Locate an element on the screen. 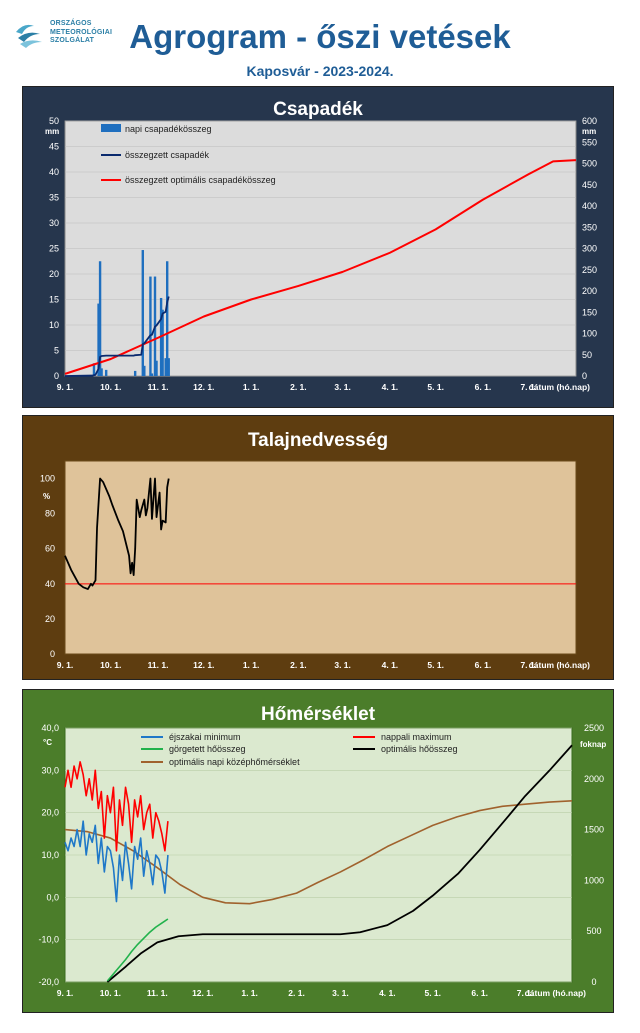  y-right-tick-label: 350 is located at coordinates (589, 227).